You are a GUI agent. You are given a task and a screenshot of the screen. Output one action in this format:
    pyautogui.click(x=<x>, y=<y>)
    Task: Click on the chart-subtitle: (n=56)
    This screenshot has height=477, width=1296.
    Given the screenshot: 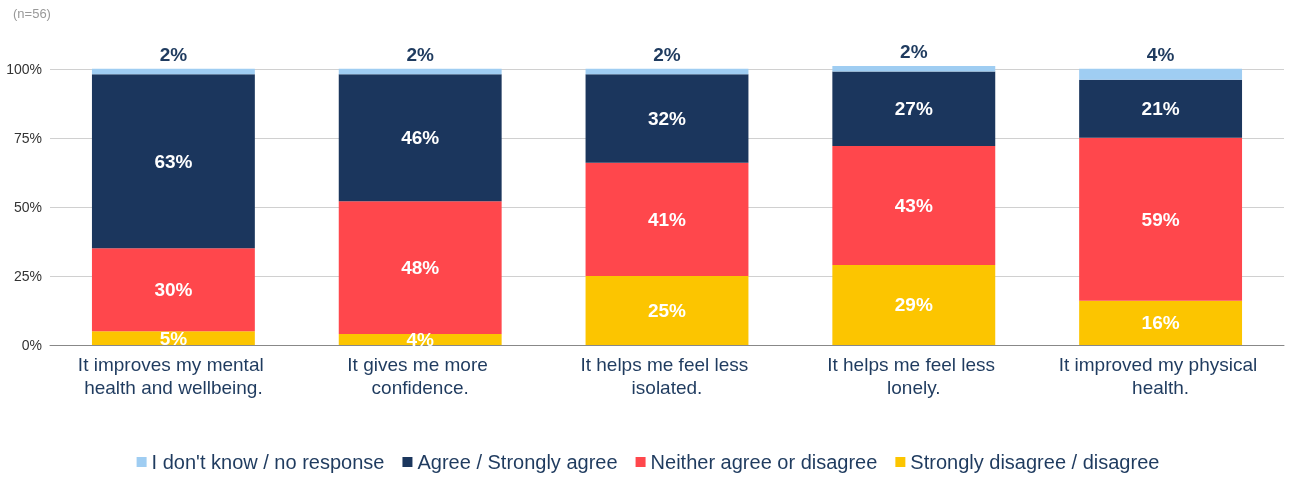 What is the action you would take?
    pyautogui.click(x=32, y=13)
    